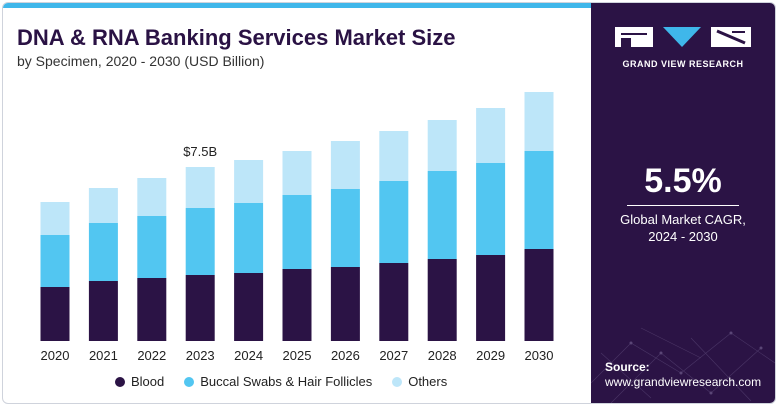 The image size is (778, 406). What do you see at coordinates (103, 311) in the screenshot?
I see `bar-blood-2021` at bounding box center [103, 311].